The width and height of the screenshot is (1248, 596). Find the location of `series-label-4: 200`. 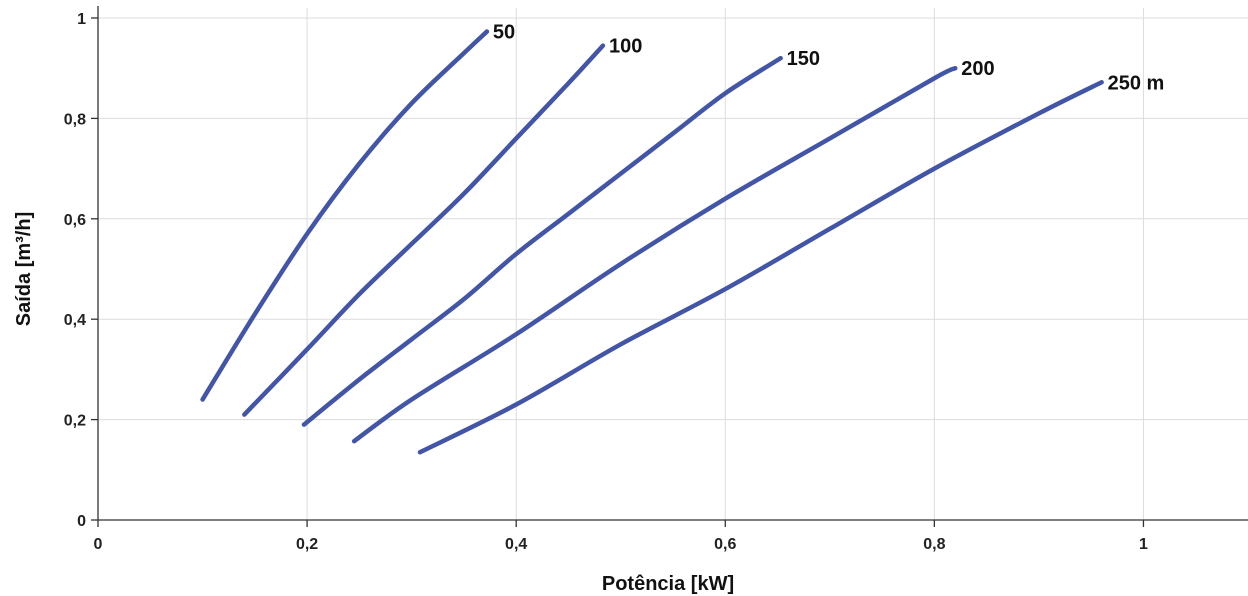

series-label-4: 200 is located at coordinates (977, 69).